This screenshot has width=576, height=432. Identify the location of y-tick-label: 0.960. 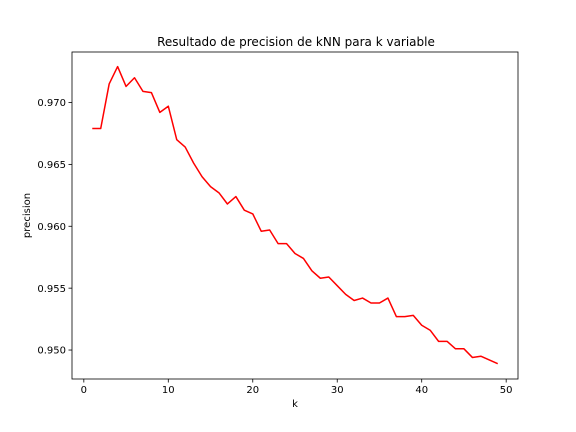
(51, 227).